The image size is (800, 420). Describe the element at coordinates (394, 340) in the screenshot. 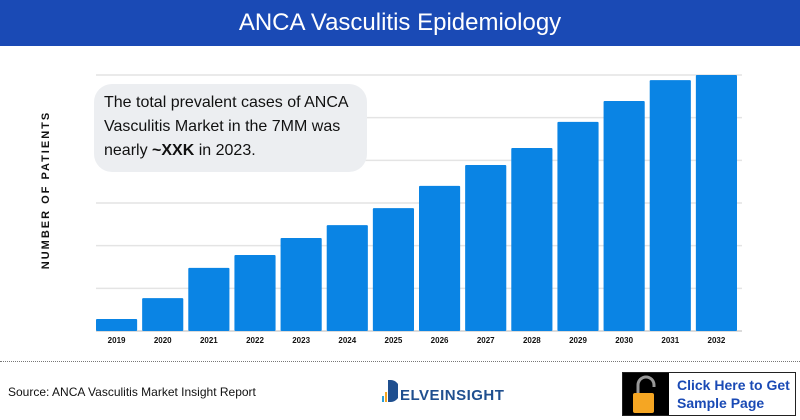

I see `x-tick-label: 2025` at that location.